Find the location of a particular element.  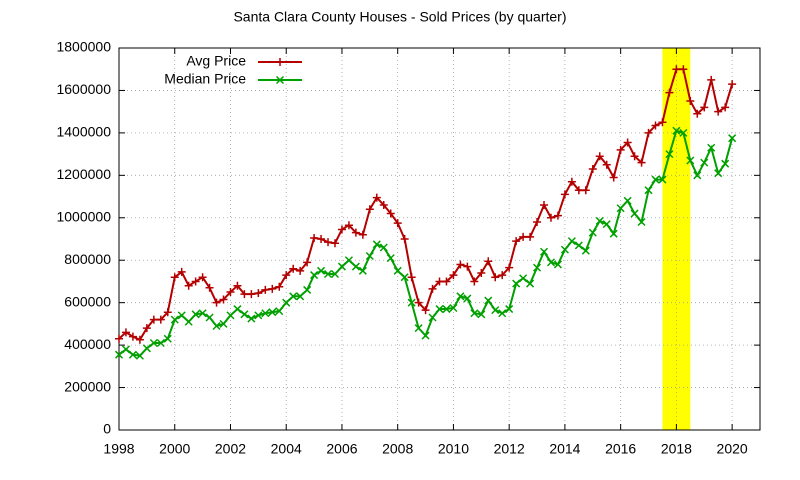

legend-label: Median Price is located at coordinates (205, 79).